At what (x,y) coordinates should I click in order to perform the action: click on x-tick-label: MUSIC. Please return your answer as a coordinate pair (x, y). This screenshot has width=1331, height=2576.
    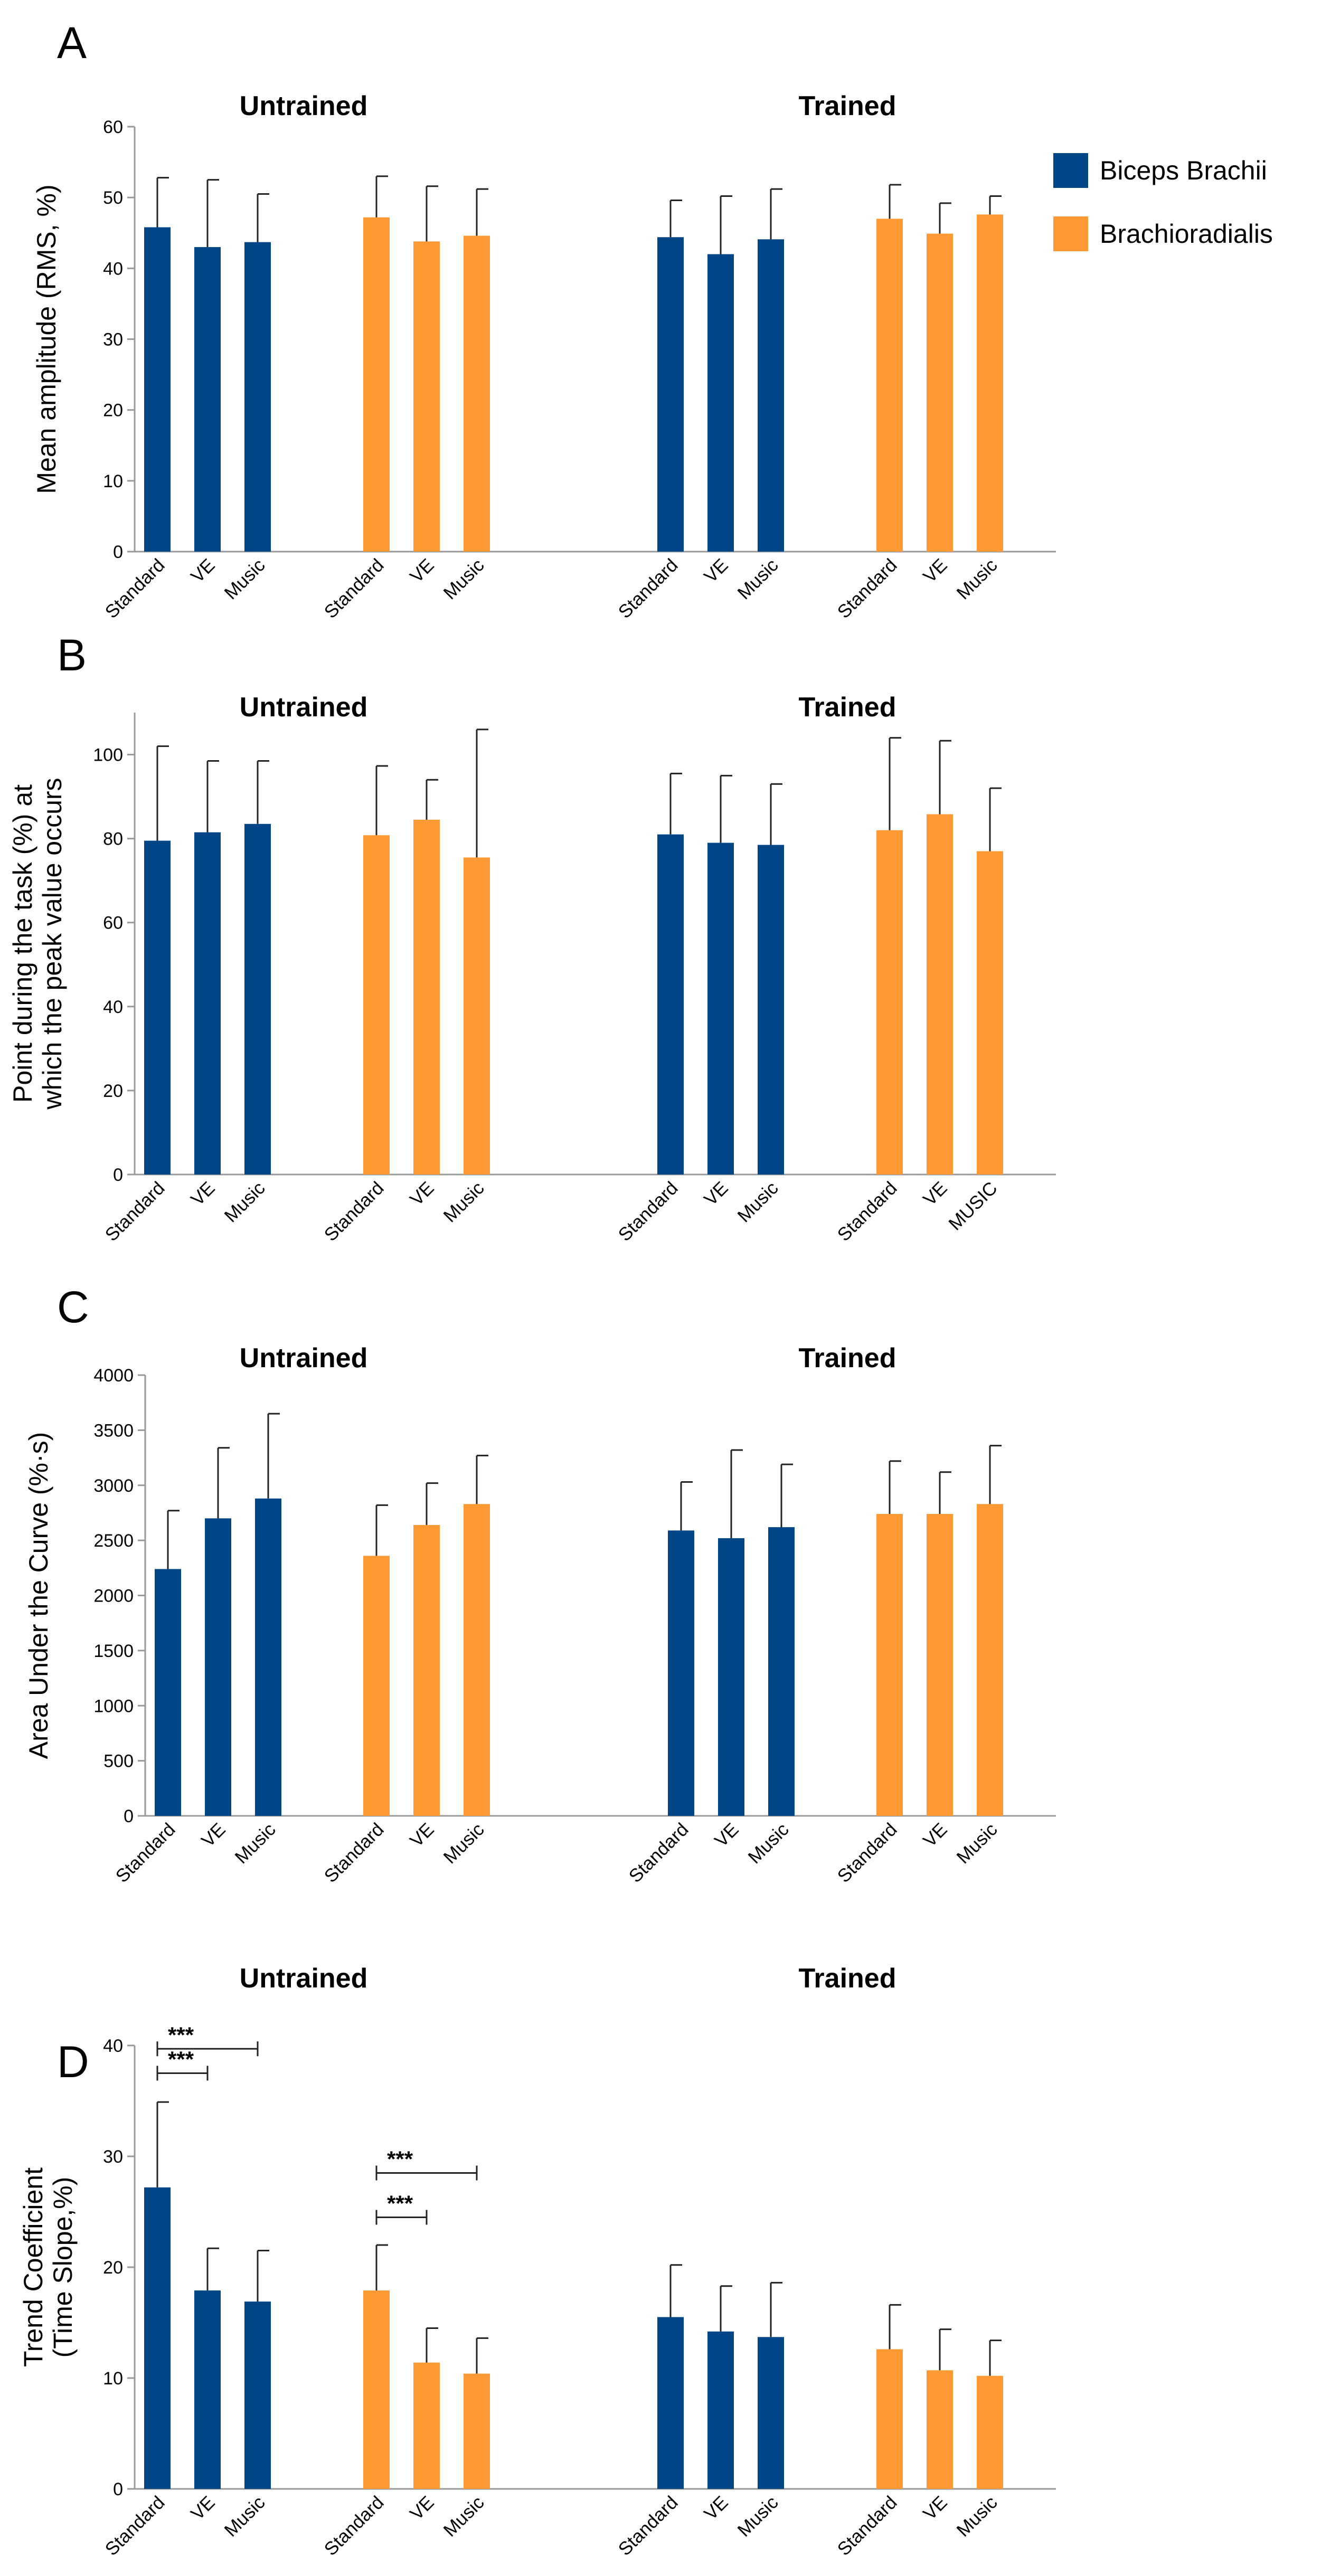
    Looking at the image, I should click on (973, 1206).